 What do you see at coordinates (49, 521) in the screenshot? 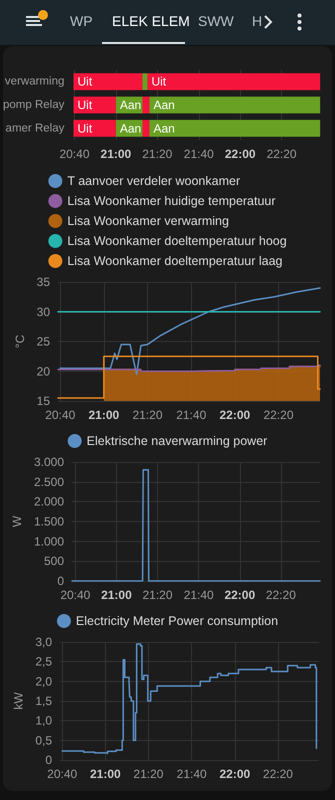
I see `y-tick-label: 1.500` at bounding box center [49, 521].